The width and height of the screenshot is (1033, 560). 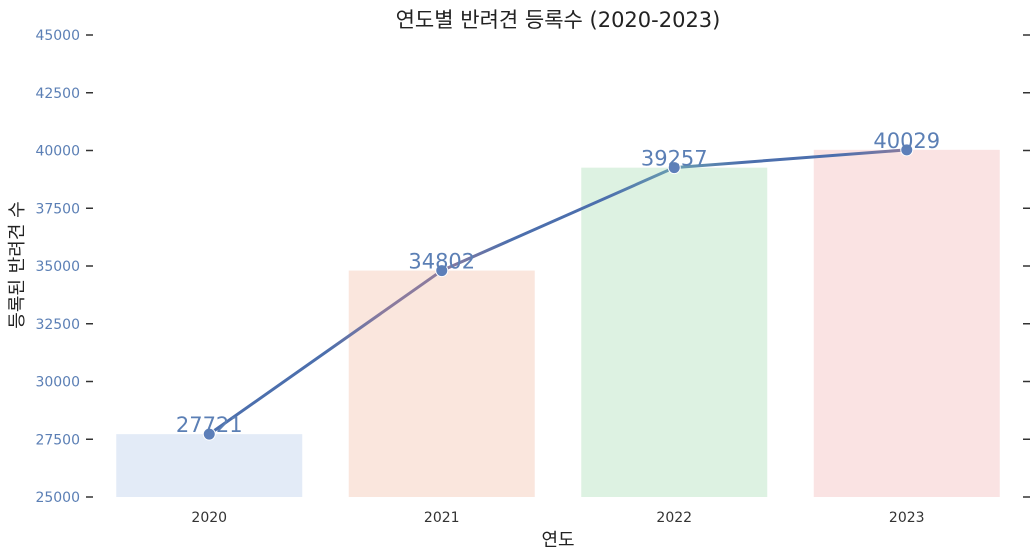 I want to click on y-tick-label: 40000, so click(x=57, y=152).